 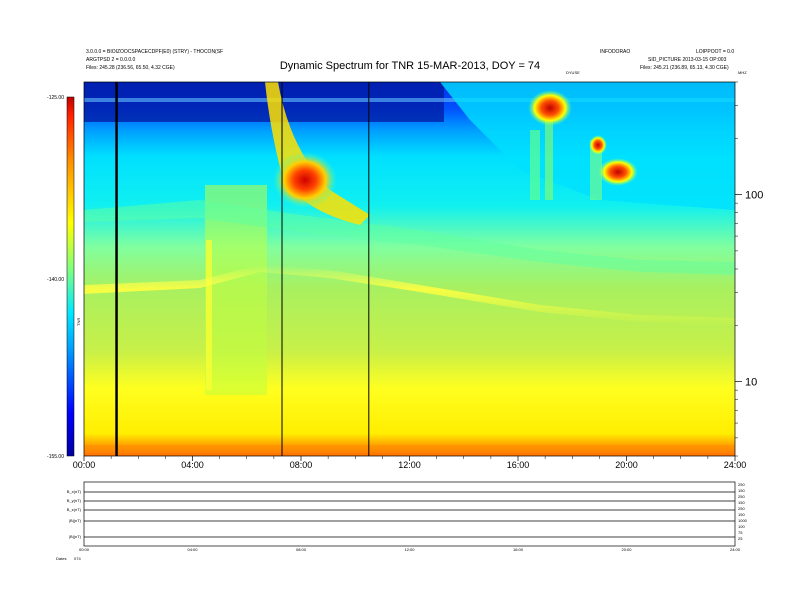 I want to click on colorbar-tick-mid: -140.00, so click(x=55, y=280).